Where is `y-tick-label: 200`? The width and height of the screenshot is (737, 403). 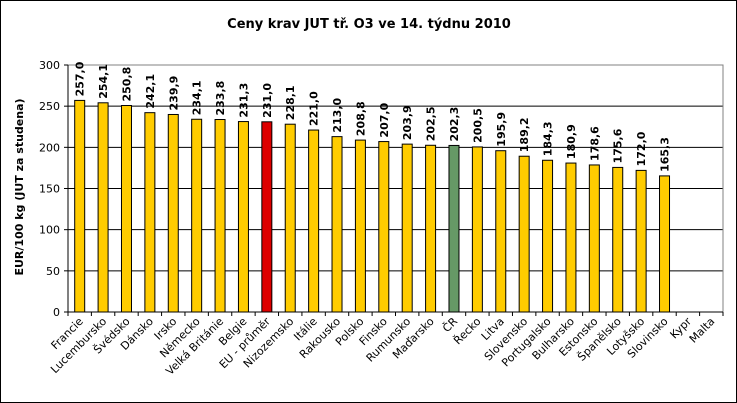
y-tick-label: 200 is located at coordinates (49, 147).